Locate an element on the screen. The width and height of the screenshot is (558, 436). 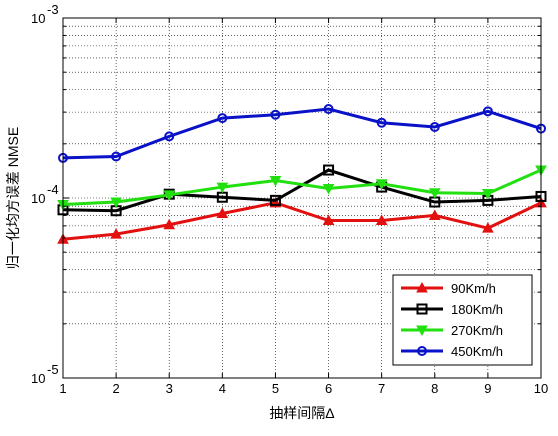
x-tick-label: 4 is located at coordinates (222, 388).